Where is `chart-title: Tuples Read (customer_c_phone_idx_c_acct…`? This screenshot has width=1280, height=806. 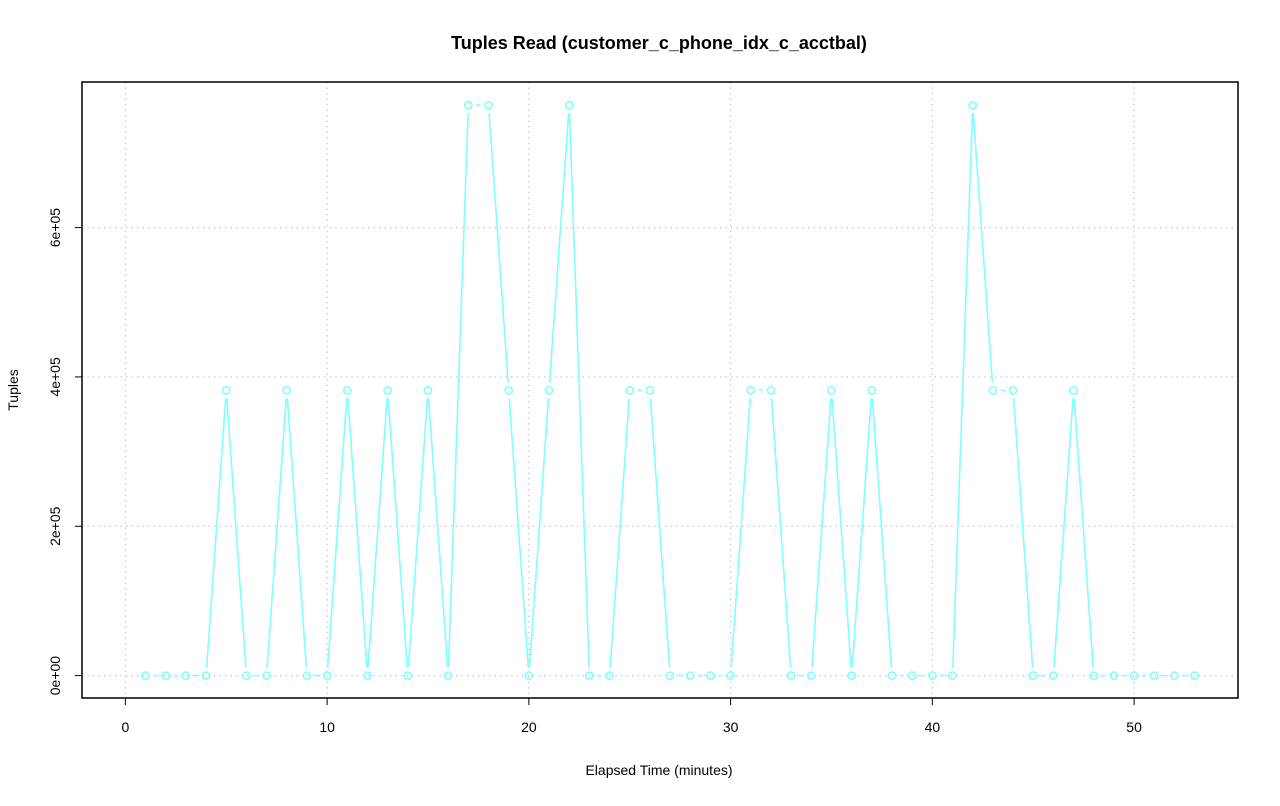 chart-title: Tuples Read (customer_c_phone_idx_c_acct… is located at coordinates (659, 43).